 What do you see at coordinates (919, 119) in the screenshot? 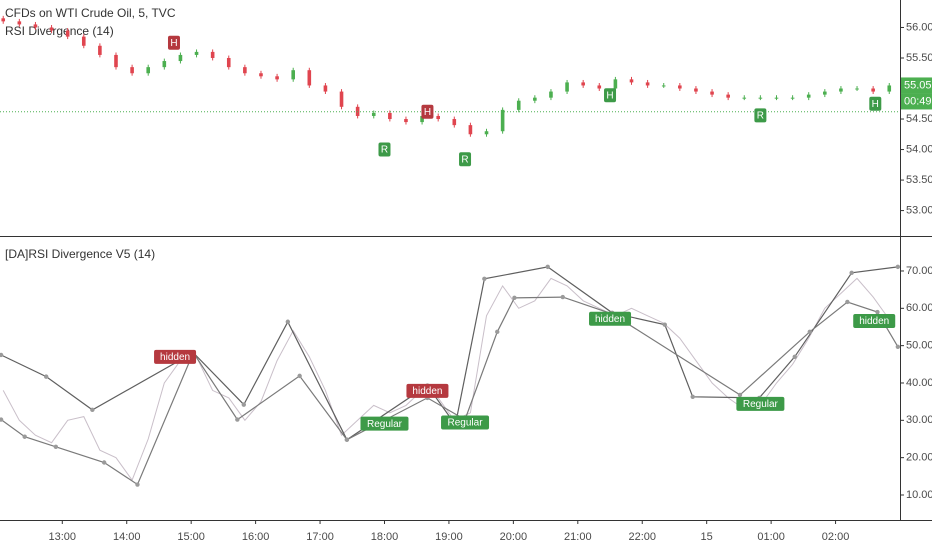
I see `y-tick-label: 54.50` at bounding box center [919, 119].